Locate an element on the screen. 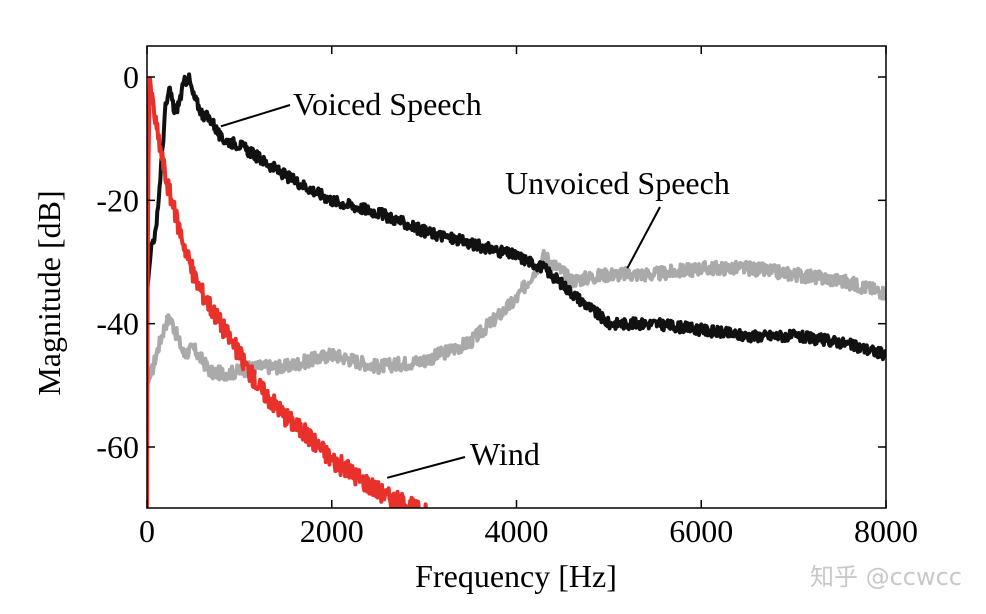 This screenshot has height=614, width=986. y-tick-label: -20 is located at coordinates (117, 200).